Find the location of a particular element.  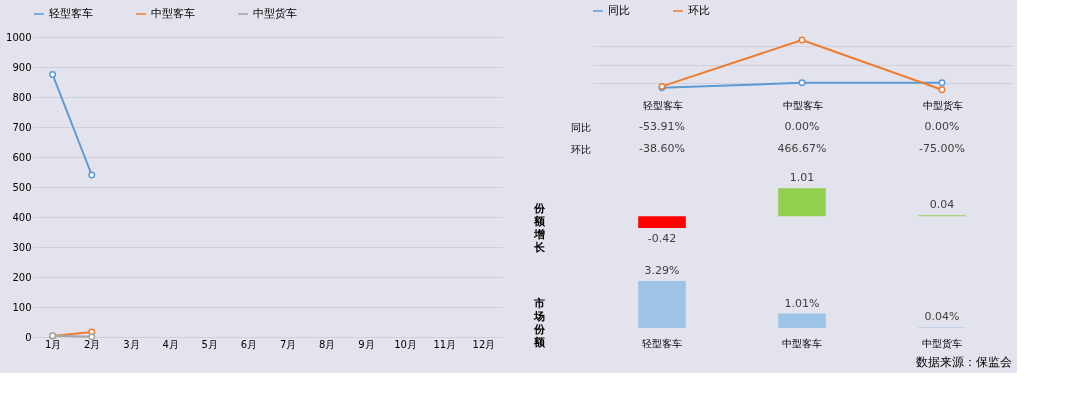

y-tick-label: 600 is located at coordinates (22, 157).